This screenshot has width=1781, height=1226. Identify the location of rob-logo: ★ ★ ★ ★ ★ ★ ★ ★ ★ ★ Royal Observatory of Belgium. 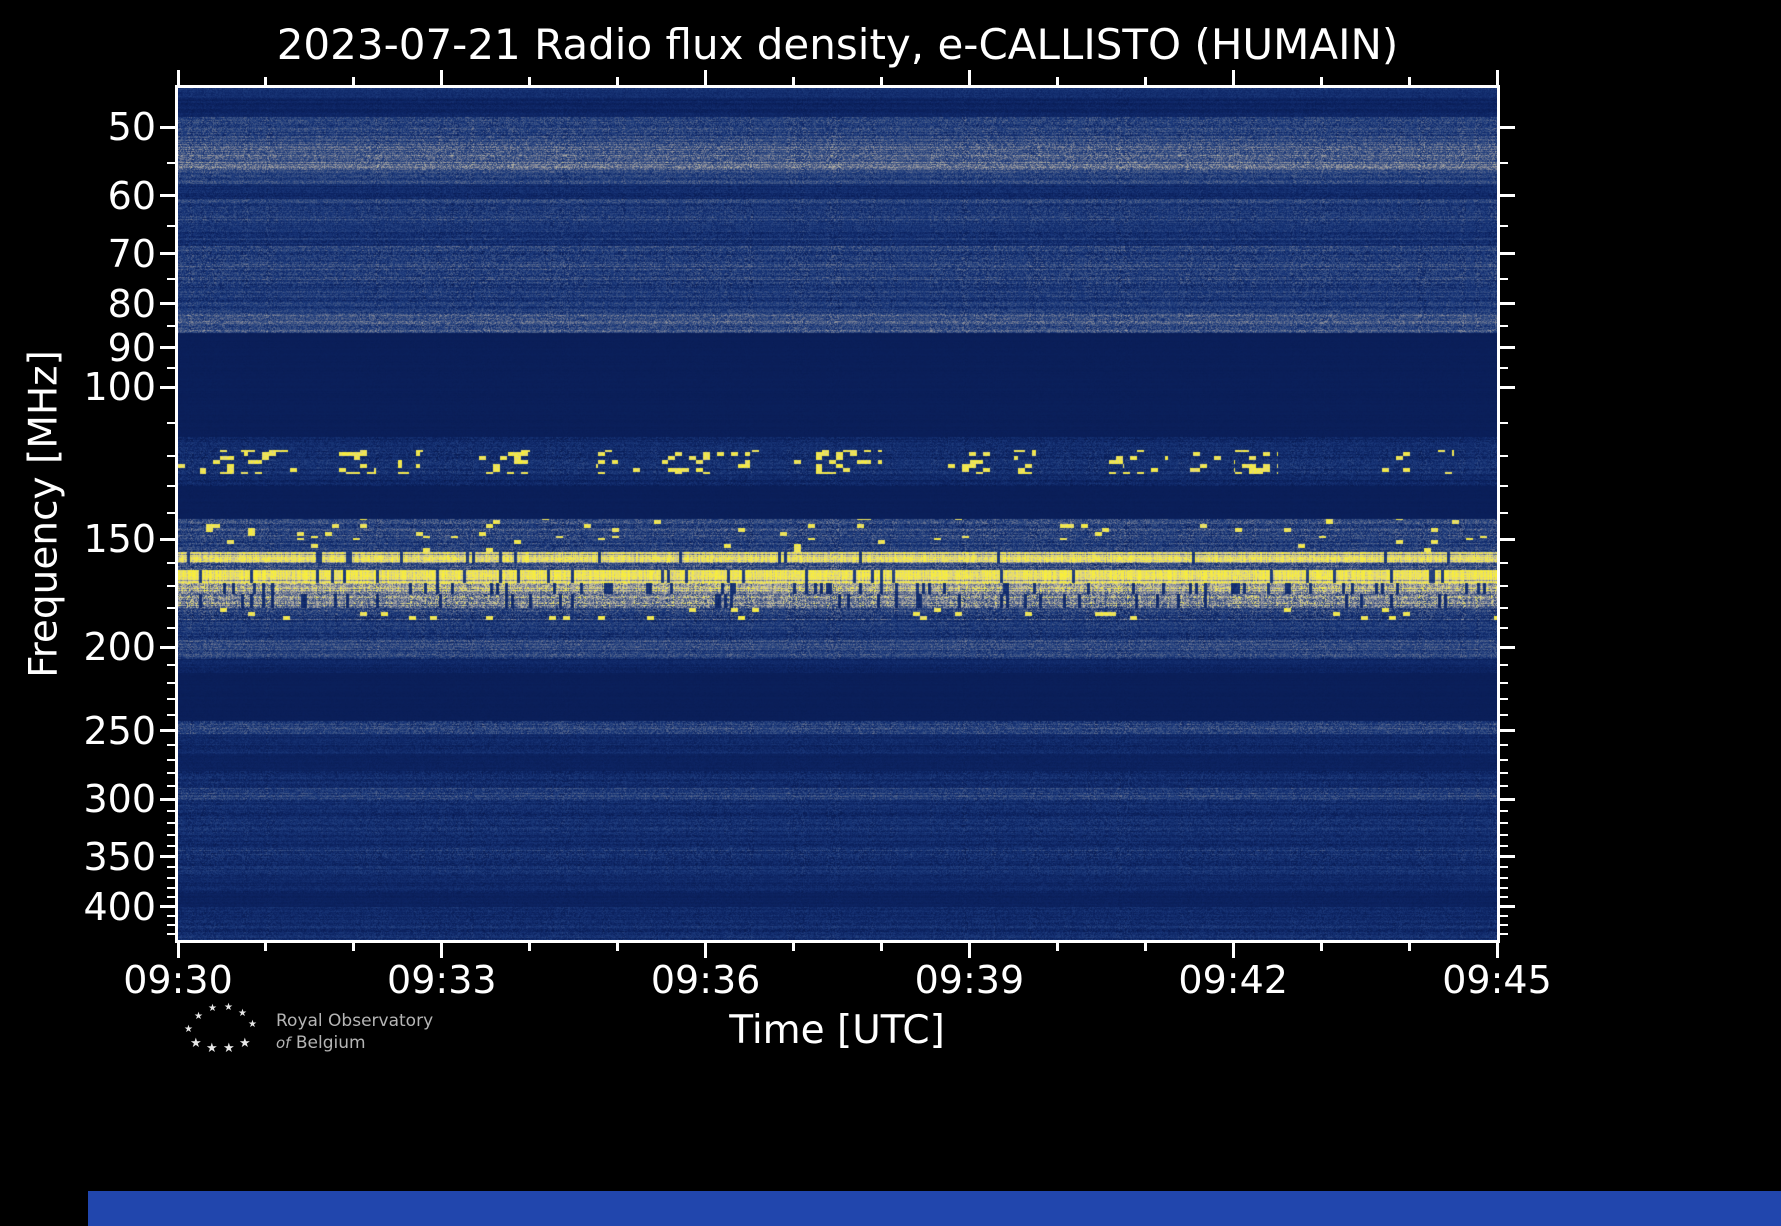
(395, 1033).